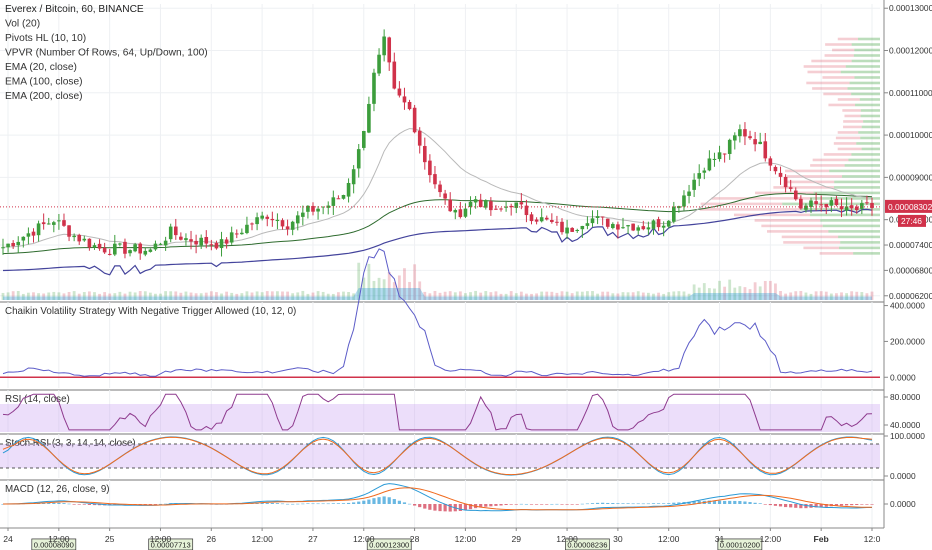 The width and height of the screenshot is (932, 550). What do you see at coordinates (45, 38) in the screenshot?
I see `legend-item: Pivots HL (10, 10)` at bounding box center [45, 38].